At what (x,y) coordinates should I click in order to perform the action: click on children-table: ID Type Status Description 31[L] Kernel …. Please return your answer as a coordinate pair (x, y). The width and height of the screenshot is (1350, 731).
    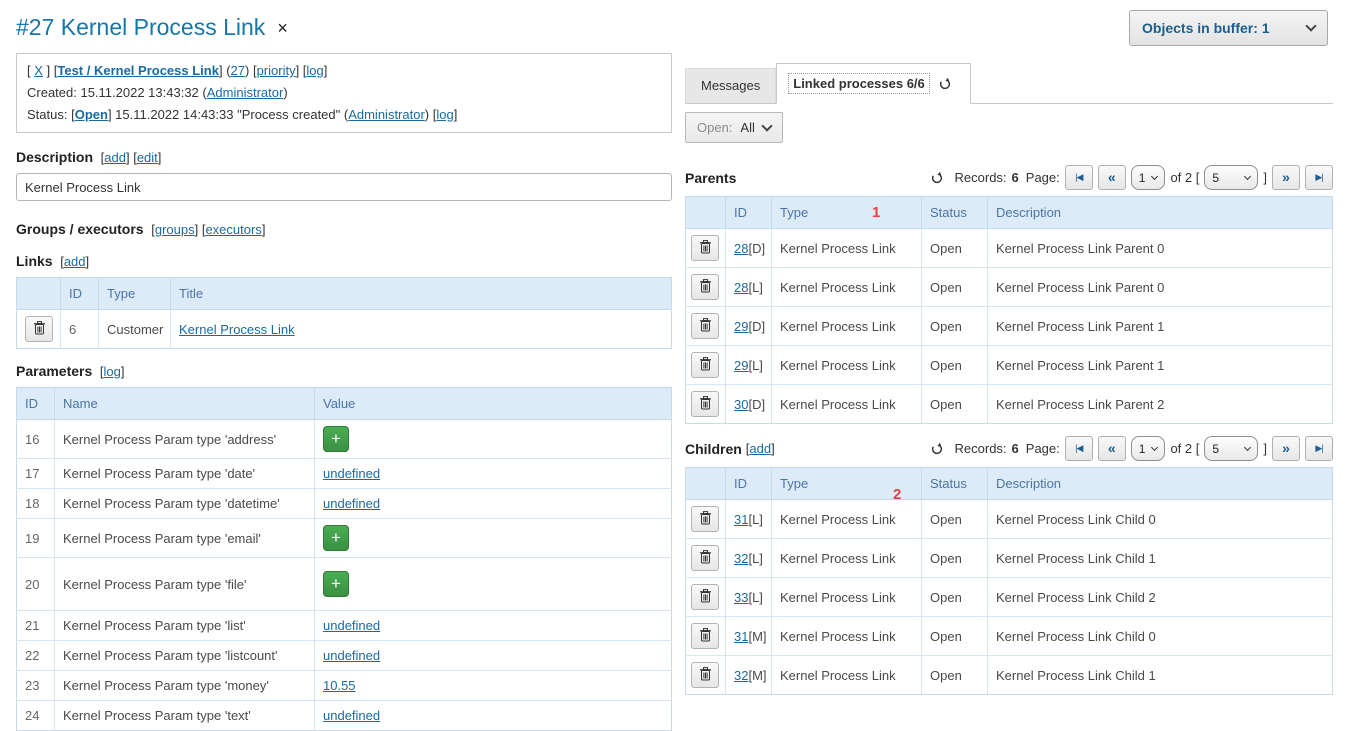
    Looking at the image, I should click on (1009, 581).